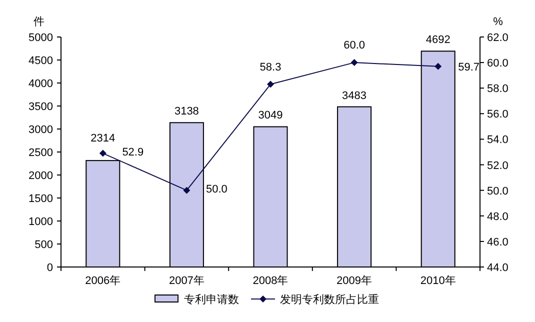  I want to click on y2-tick-label: 52.0, so click(497, 166).